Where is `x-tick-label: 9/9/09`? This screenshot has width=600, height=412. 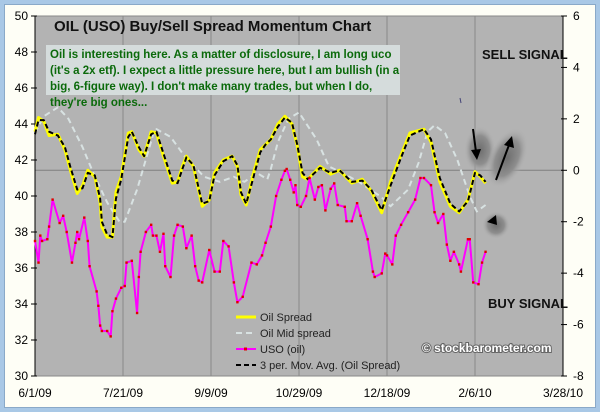 x-tick-label: 9/9/09 is located at coordinates (211, 393).